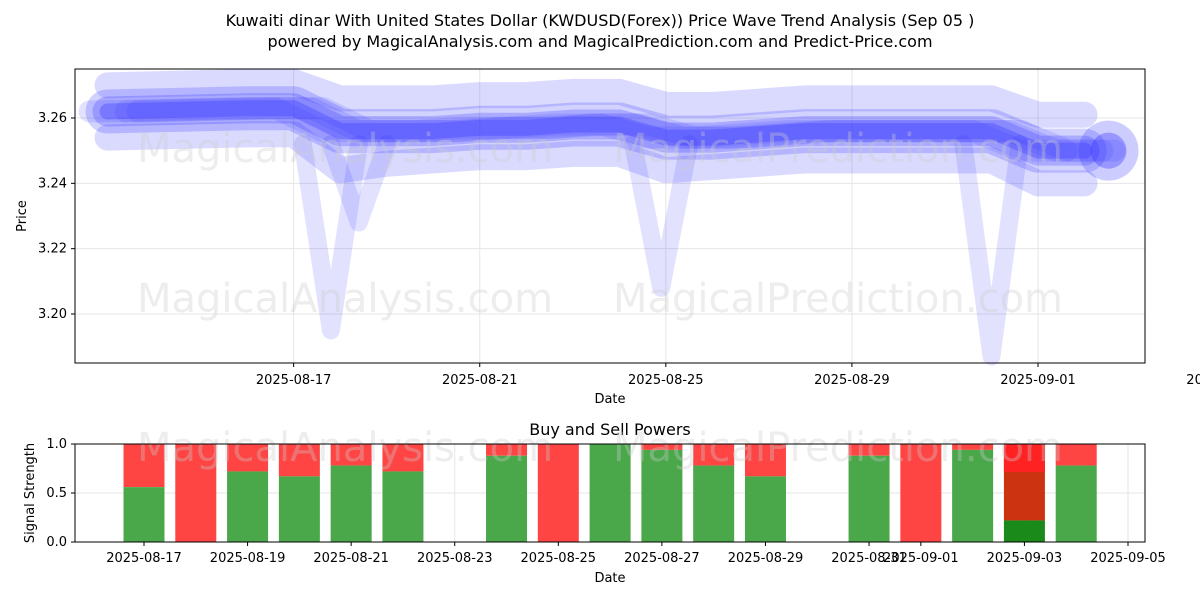  What do you see at coordinates (52, 183) in the screenshot?
I see `price-y-tick-label: 3.24` at bounding box center [52, 183].